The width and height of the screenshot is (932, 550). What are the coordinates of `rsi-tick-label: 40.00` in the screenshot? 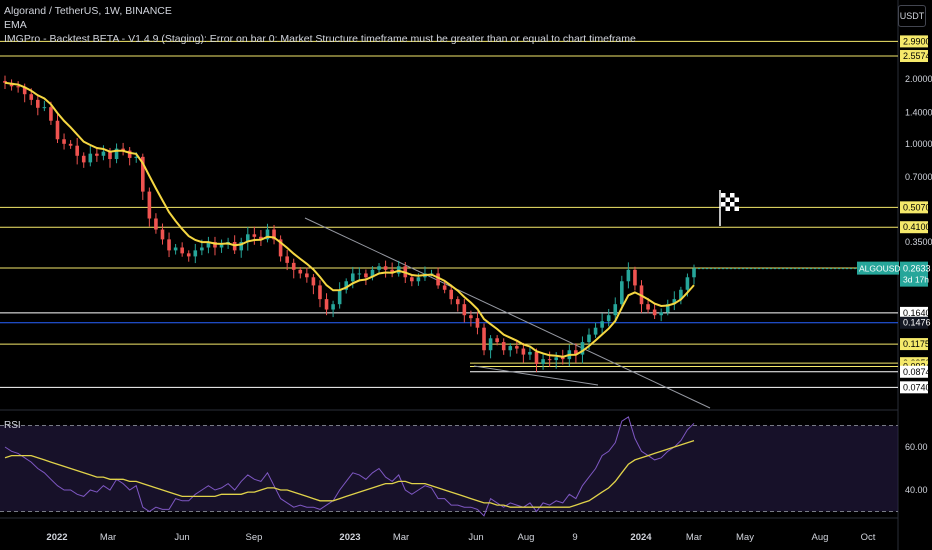 It's located at (916, 490).